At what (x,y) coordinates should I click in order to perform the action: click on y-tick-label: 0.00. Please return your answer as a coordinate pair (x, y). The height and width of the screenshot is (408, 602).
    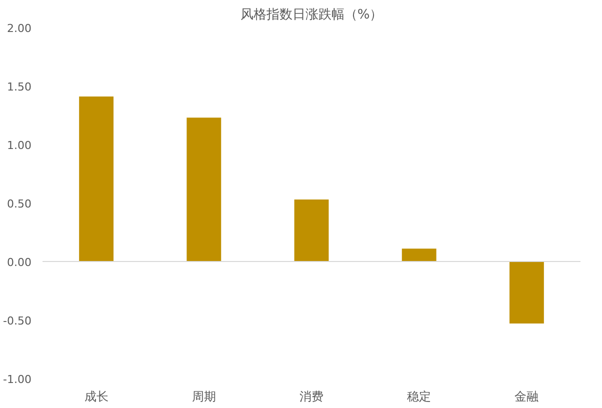
    Looking at the image, I should click on (19, 262).